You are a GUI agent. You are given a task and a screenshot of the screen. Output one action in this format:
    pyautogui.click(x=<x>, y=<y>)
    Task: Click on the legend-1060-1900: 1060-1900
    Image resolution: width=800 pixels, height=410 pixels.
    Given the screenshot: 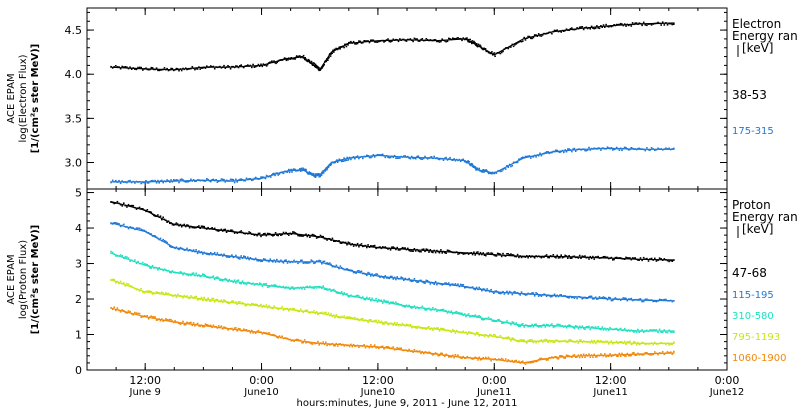 What is the action you would take?
    pyautogui.click(x=759, y=358)
    